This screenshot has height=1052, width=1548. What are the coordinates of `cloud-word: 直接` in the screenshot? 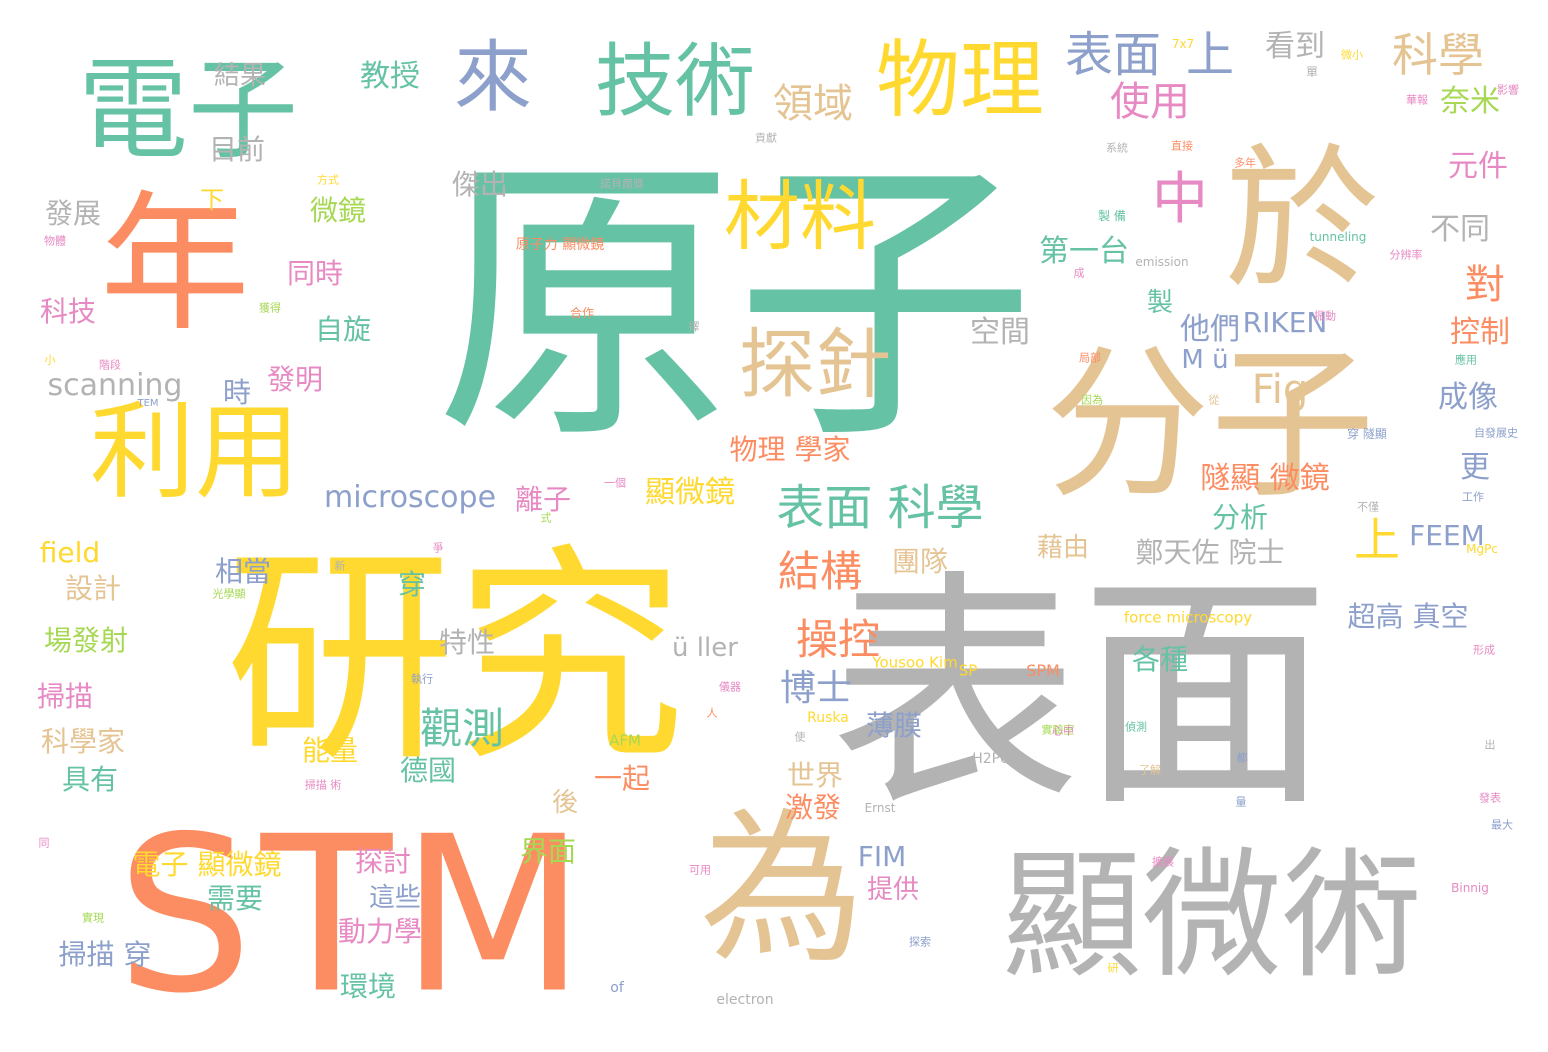 It's located at (1182, 146).